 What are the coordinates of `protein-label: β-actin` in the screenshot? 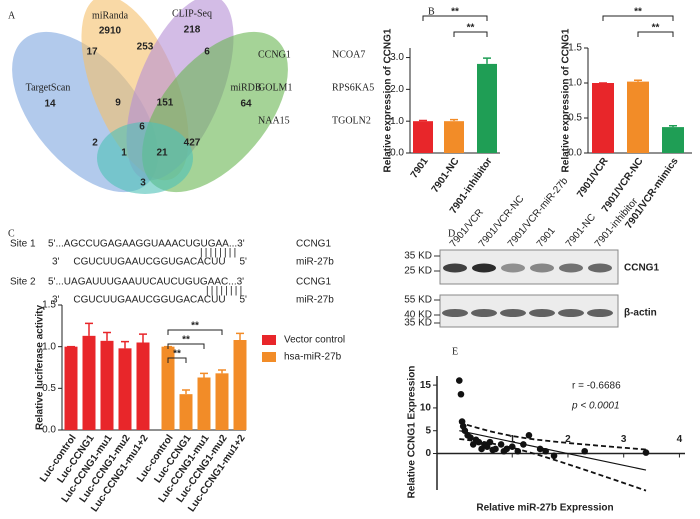 It's located at (640, 313).